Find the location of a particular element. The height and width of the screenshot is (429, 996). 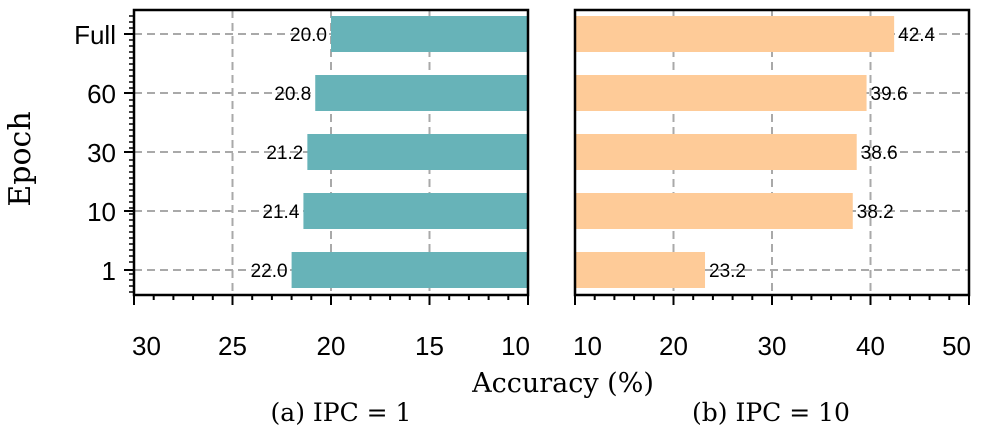

bar-value-label: 21.2 is located at coordinates (284, 153).